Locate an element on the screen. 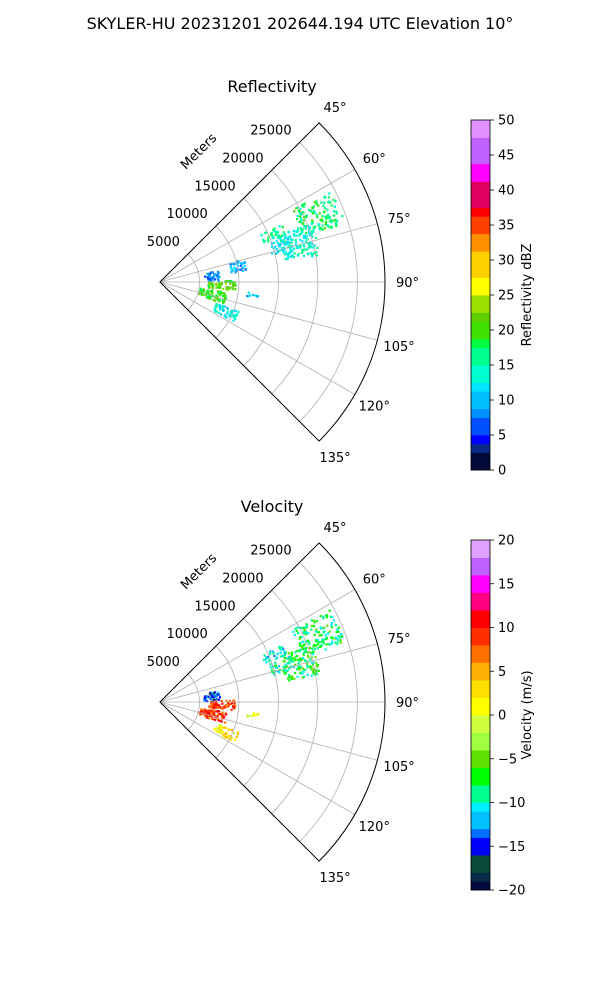 This screenshot has height=1000, width=600. grid is located at coordinates (272, 282).